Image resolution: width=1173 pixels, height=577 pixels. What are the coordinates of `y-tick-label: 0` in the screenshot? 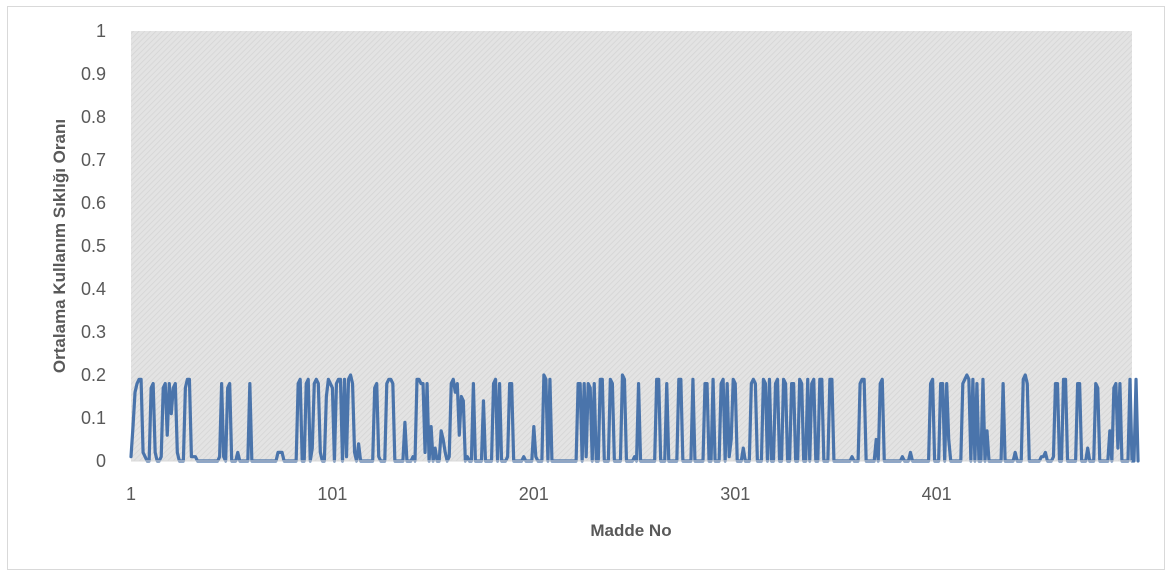 It's located at (101, 461).